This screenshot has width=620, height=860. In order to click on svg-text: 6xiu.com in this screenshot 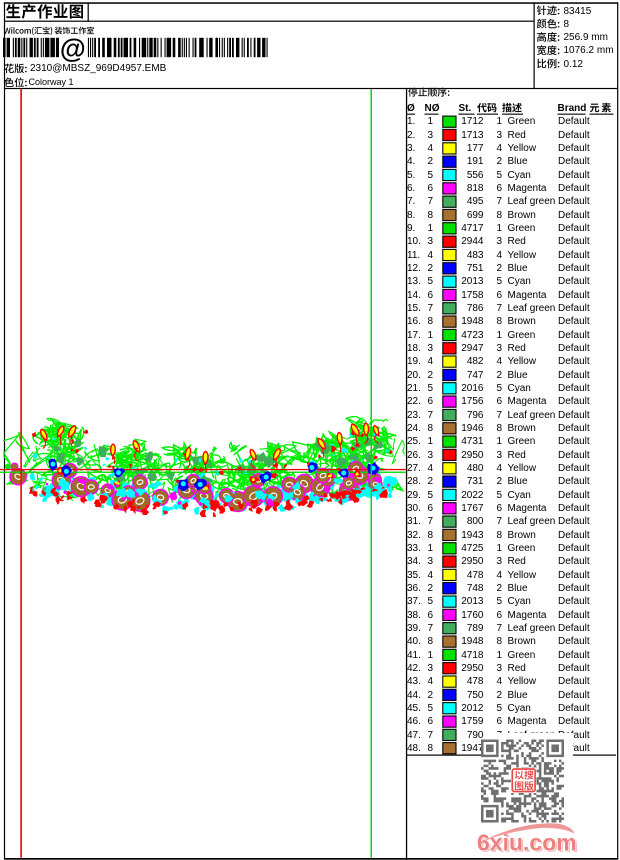, I will do `click(527, 843)`.